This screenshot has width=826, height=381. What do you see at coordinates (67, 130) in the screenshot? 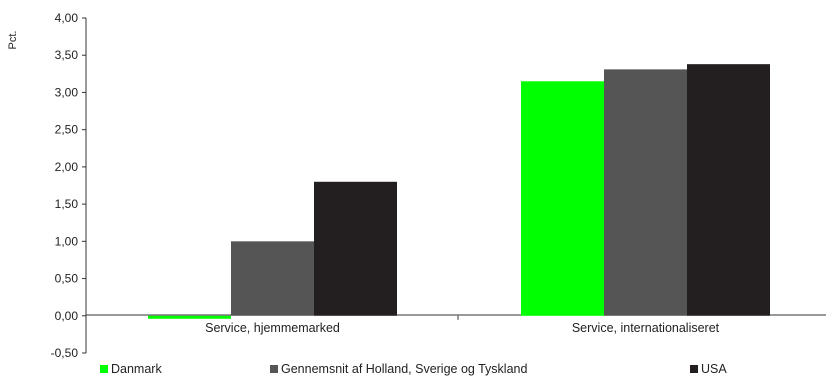
I see `y-tick-label: 2,50` at bounding box center [67, 130].